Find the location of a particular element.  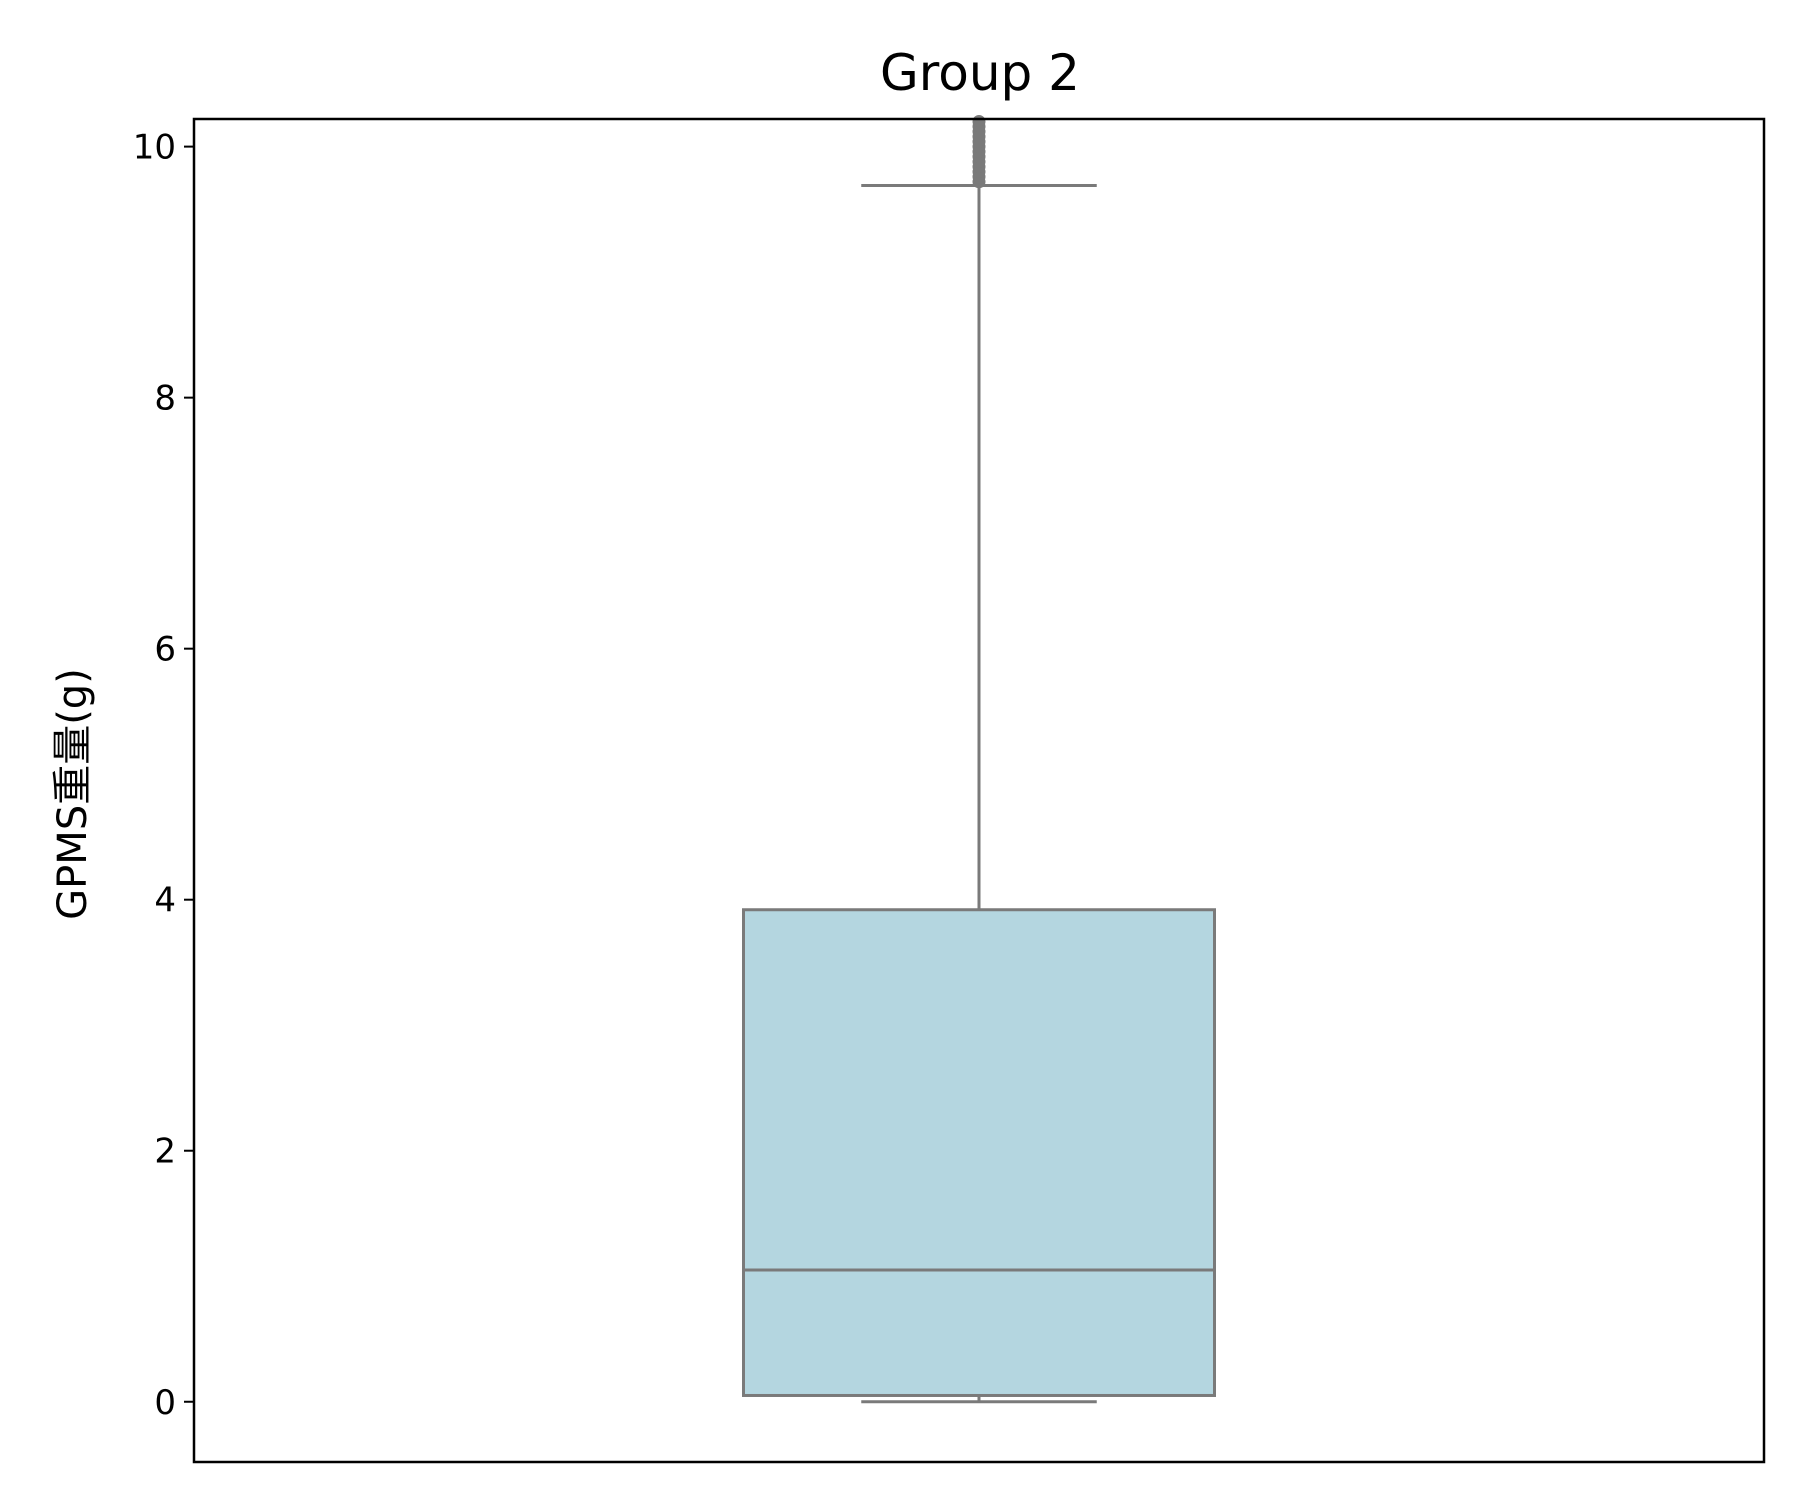

y-tick-label: 6 is located at coordinates (165, 650).